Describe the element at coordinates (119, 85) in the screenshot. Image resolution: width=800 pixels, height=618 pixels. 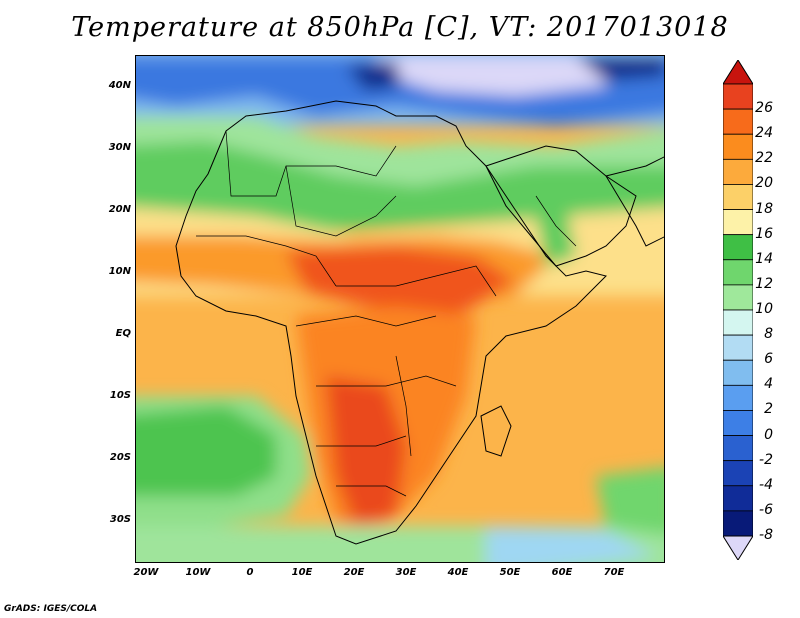
I see `lat-label-40n: 40N` at that location.